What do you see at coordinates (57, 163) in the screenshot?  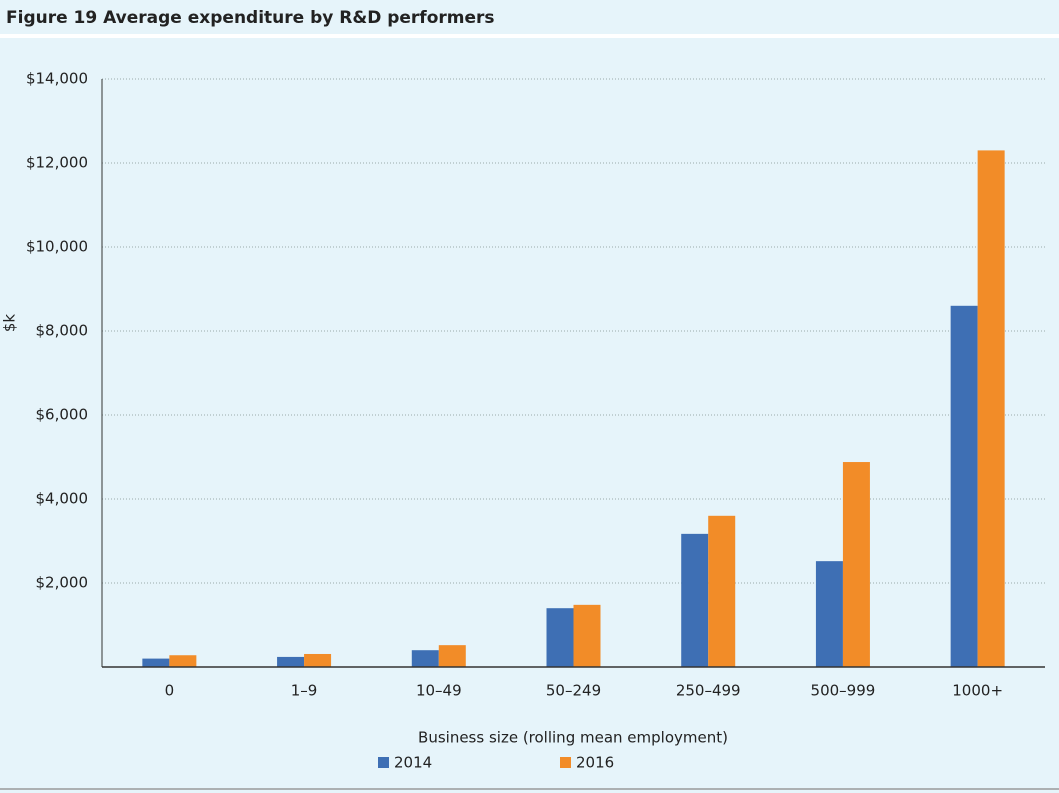 I see `y-tick-label: $12,000` at bounding box center [57, 163].